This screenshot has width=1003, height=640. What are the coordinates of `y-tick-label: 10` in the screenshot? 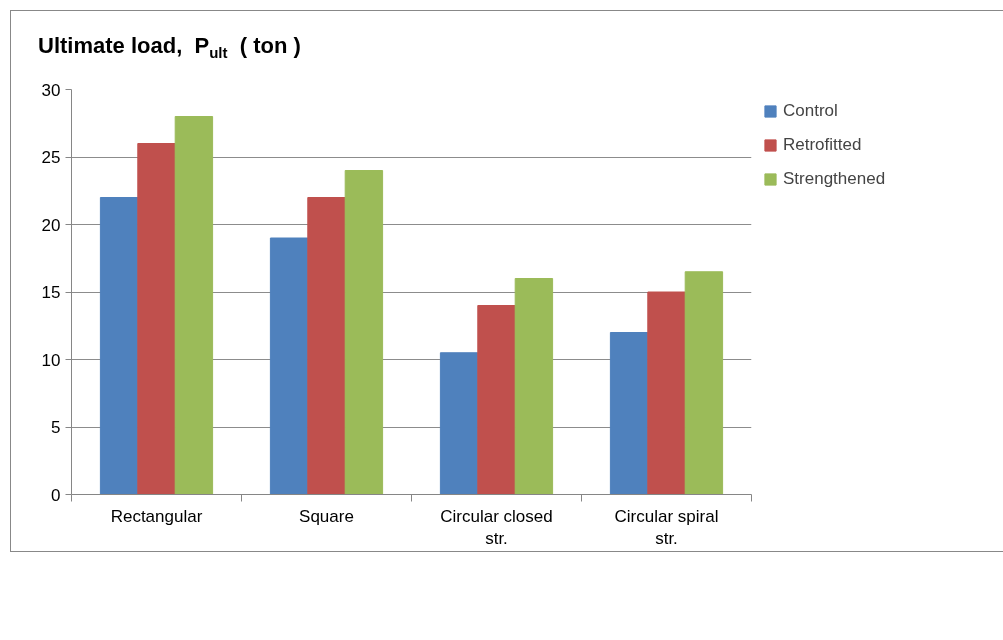 It's located at (51, 360).